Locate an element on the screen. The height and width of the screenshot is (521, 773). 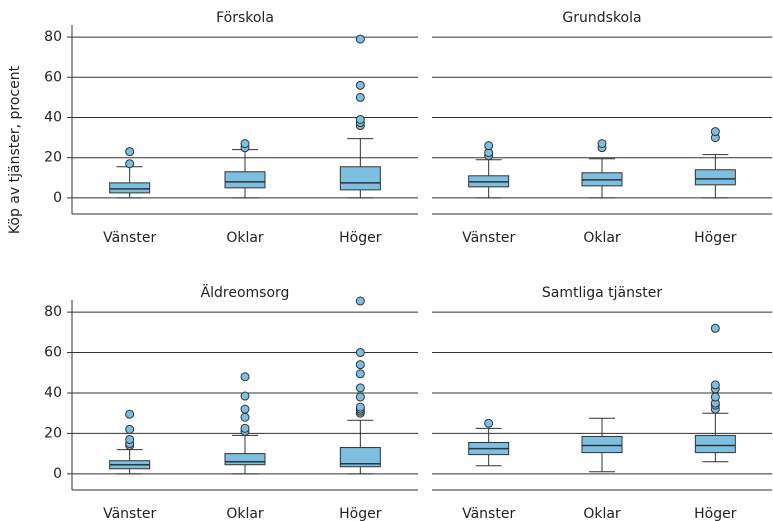
panel-title: Äldreomsorg is located at coordinates (245, 292).